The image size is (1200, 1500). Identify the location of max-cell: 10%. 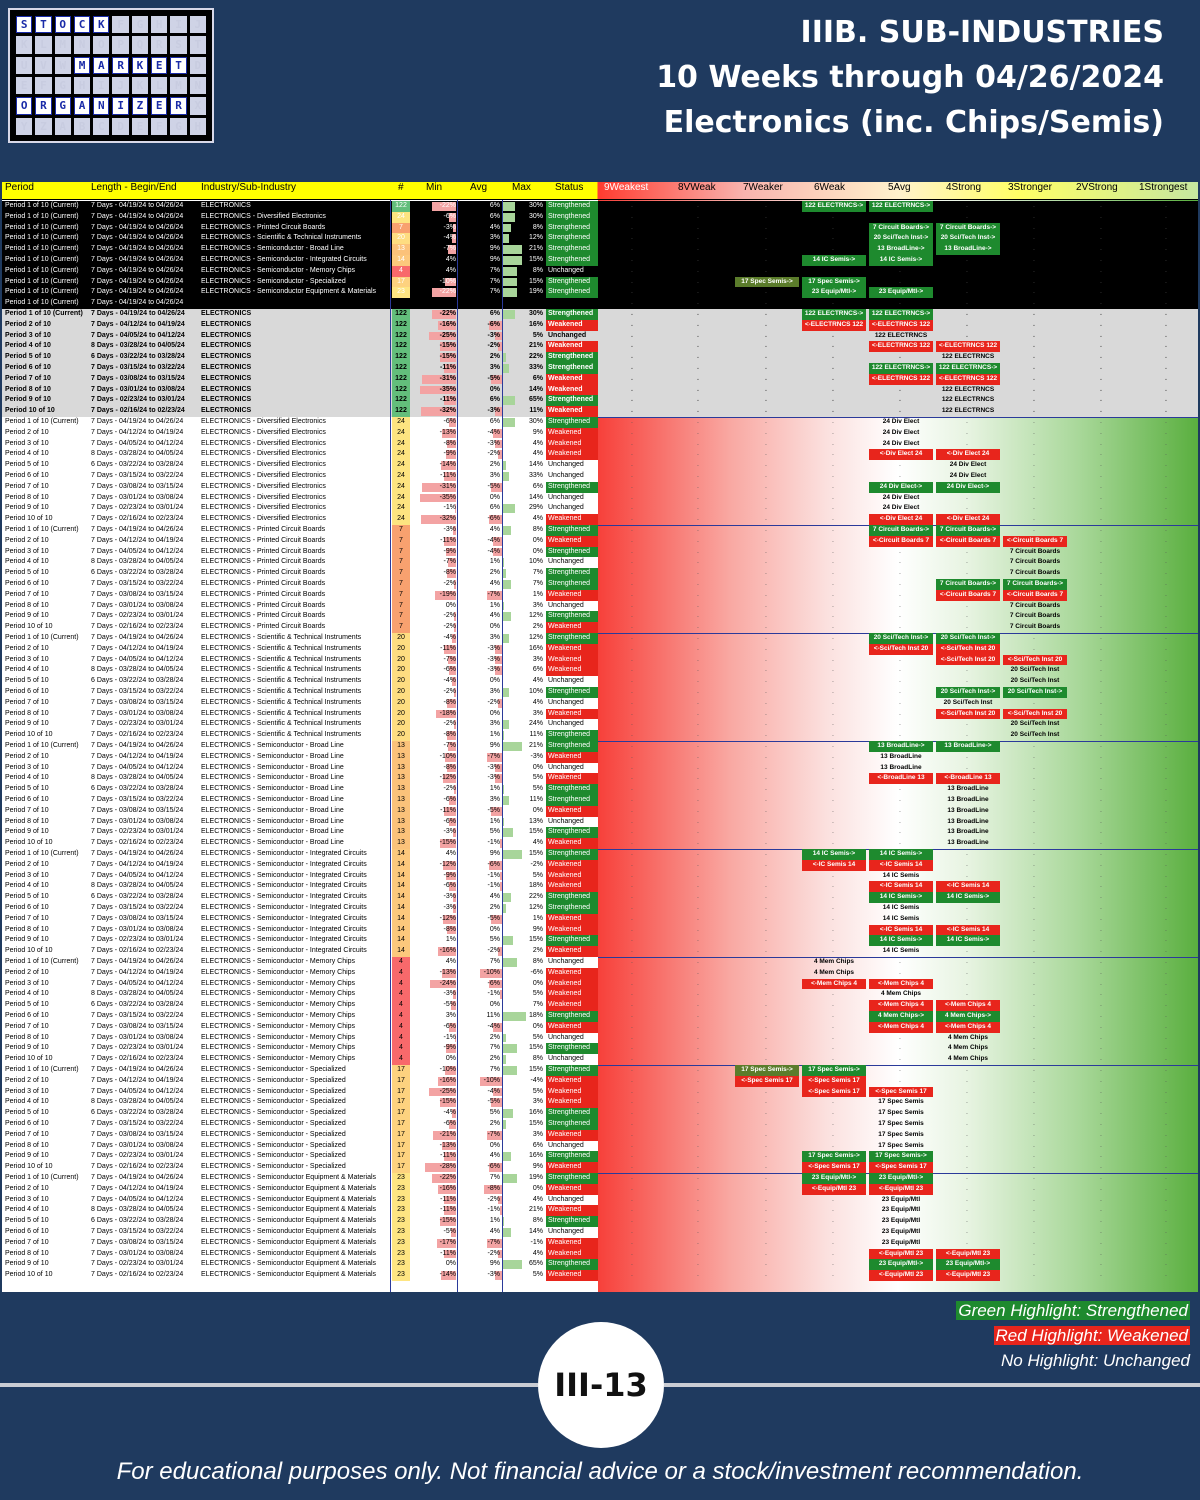
(535, 562).